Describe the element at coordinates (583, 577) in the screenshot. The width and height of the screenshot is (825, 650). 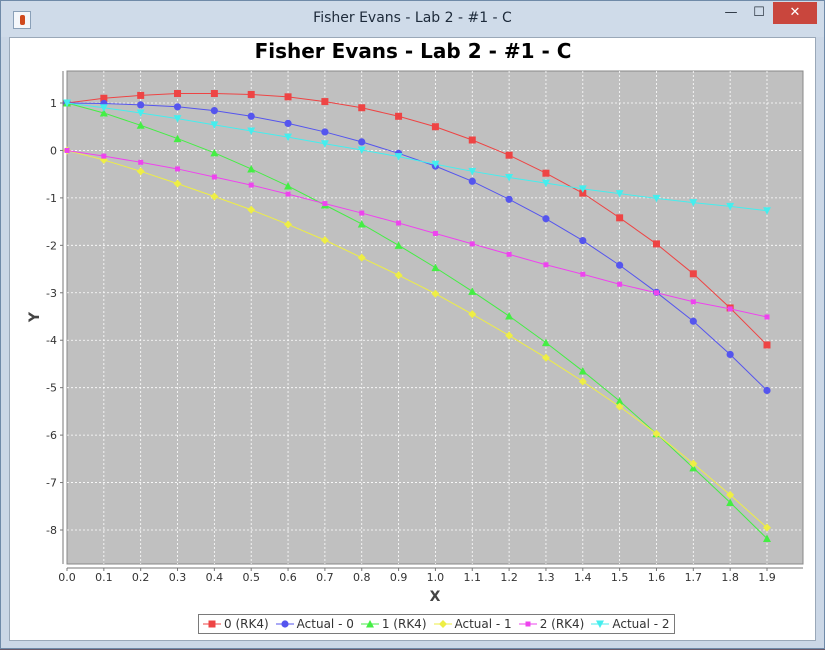
I see `x-tick-label: 1.4` at that location.